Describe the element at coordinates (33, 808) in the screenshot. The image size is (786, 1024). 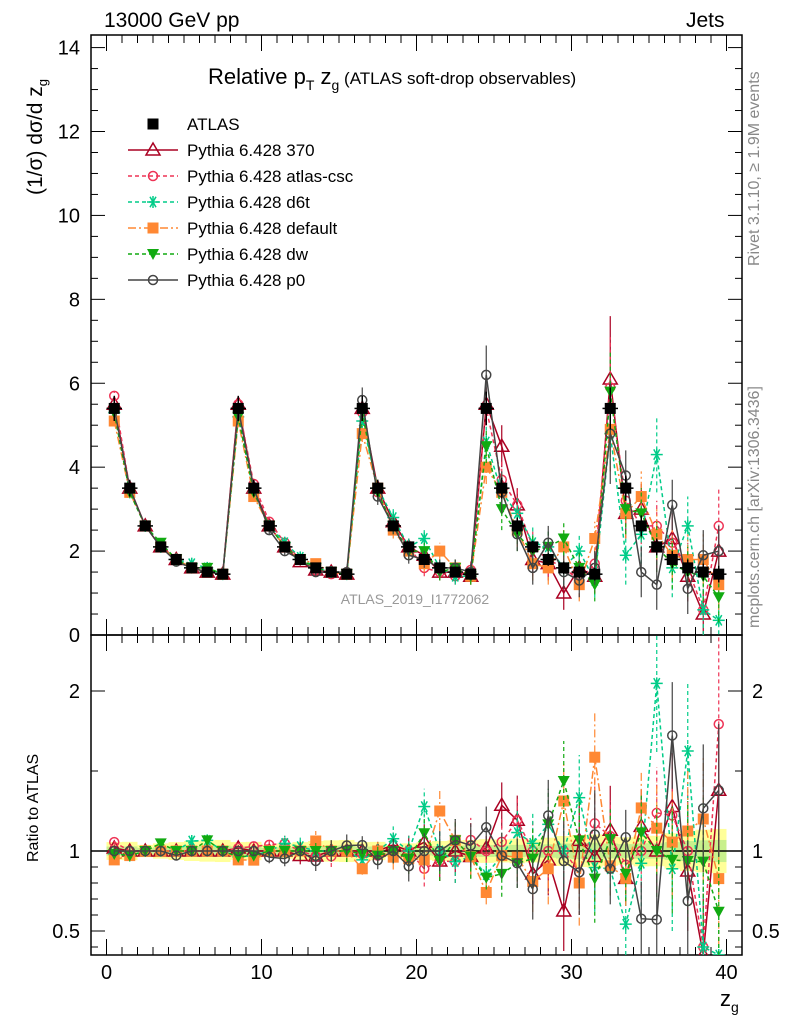
I see `ratio-axis-label: Ratio to ATLAS` at that location.